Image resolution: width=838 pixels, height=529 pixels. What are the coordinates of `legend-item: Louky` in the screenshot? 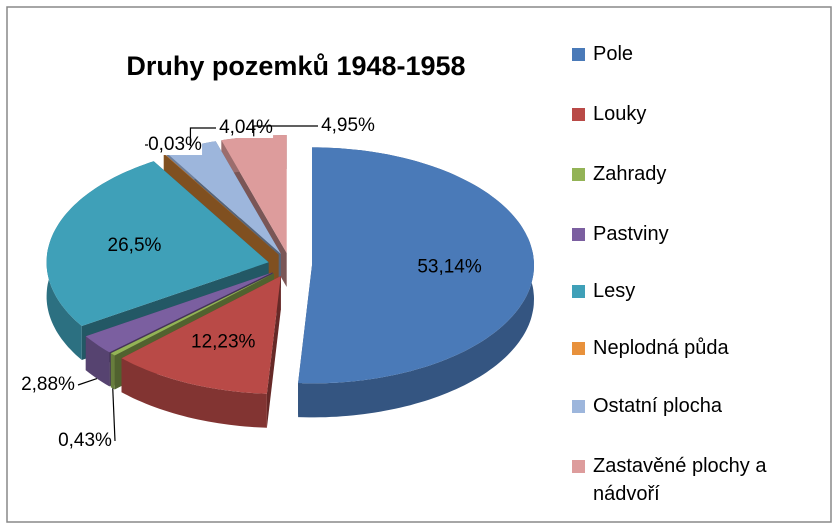 It's located at (609, 114).